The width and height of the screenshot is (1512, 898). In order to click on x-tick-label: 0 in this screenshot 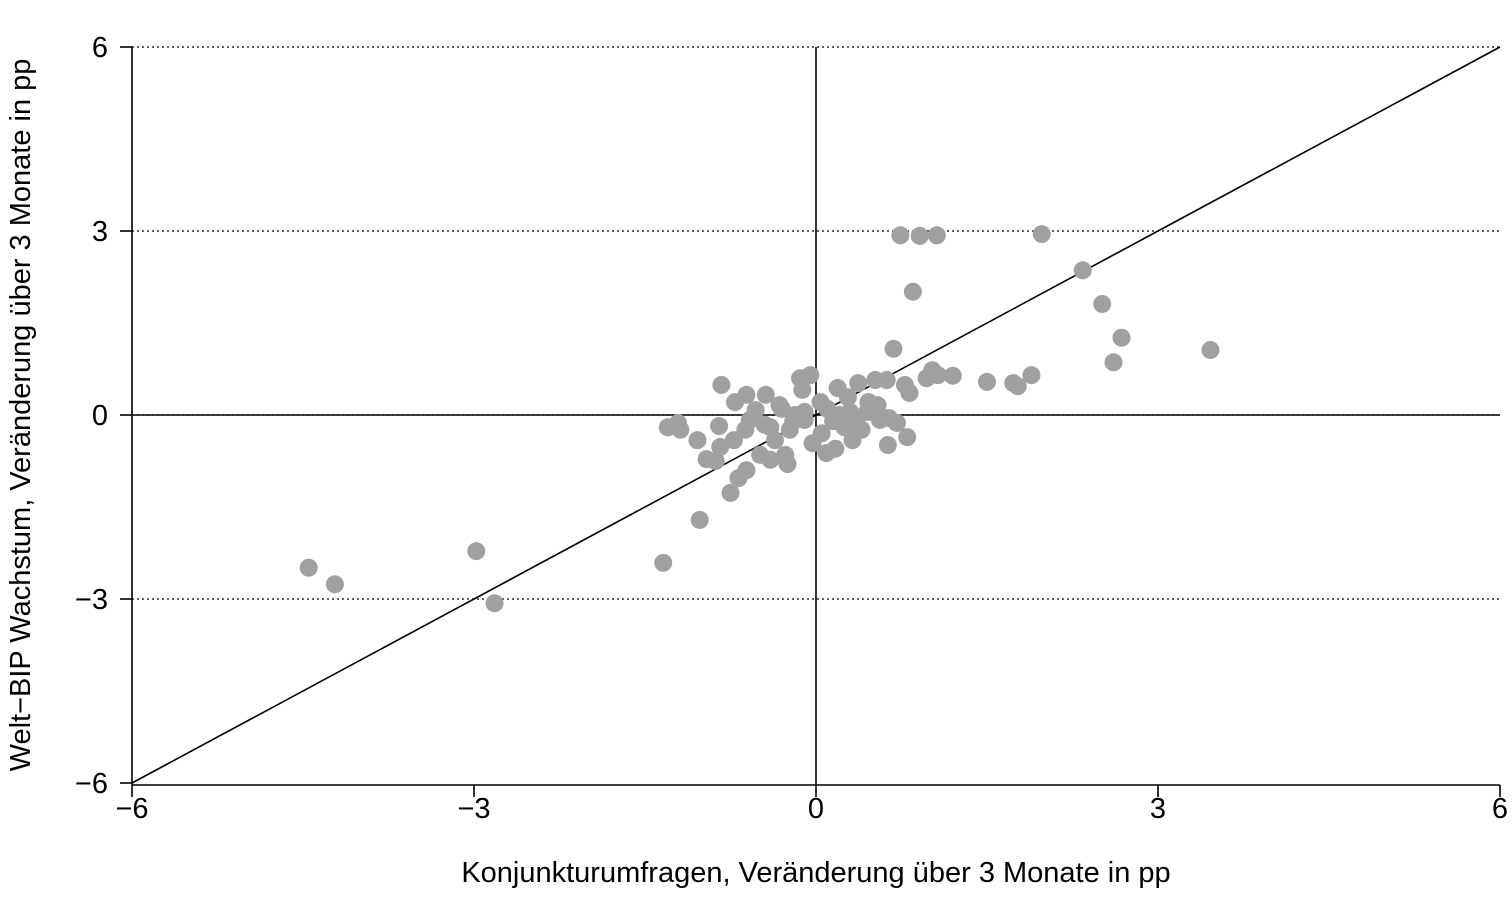, I will do `click(816, 809)`.